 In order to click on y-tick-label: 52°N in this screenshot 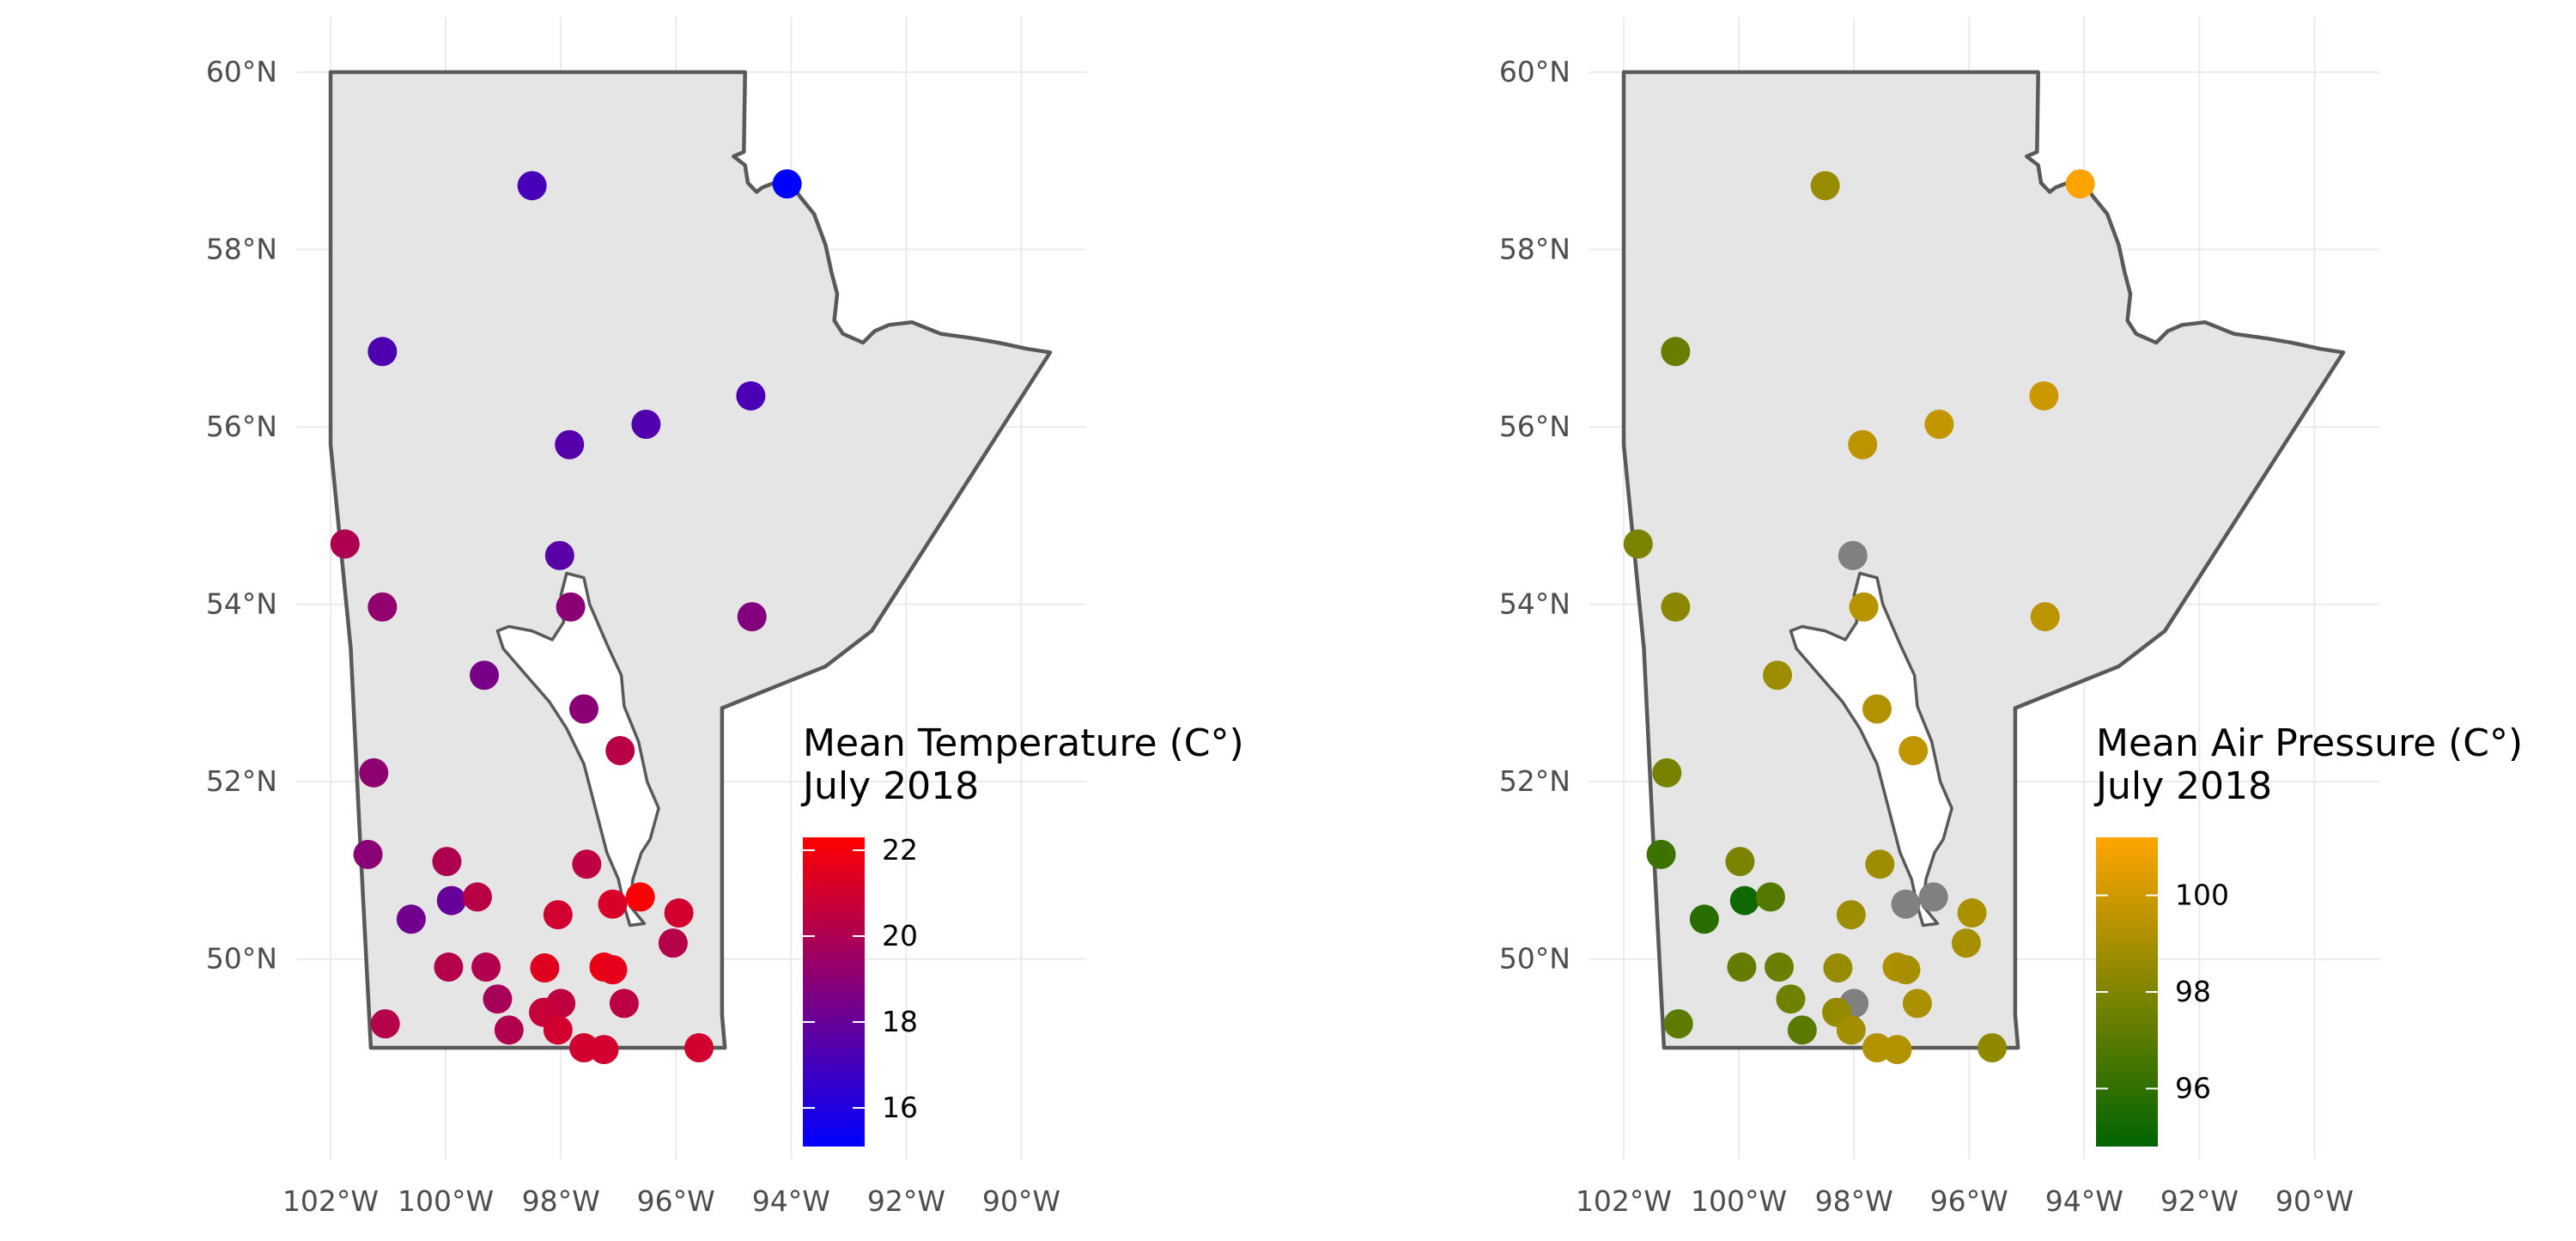, I will do `click(1535, 781)`.